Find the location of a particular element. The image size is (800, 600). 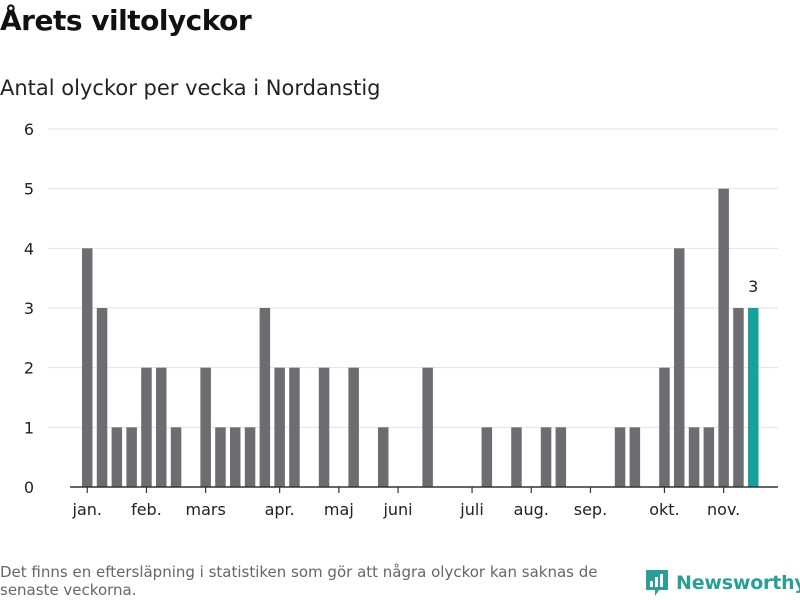

x-tick-label: feb. is located at coordinates (146, 509).